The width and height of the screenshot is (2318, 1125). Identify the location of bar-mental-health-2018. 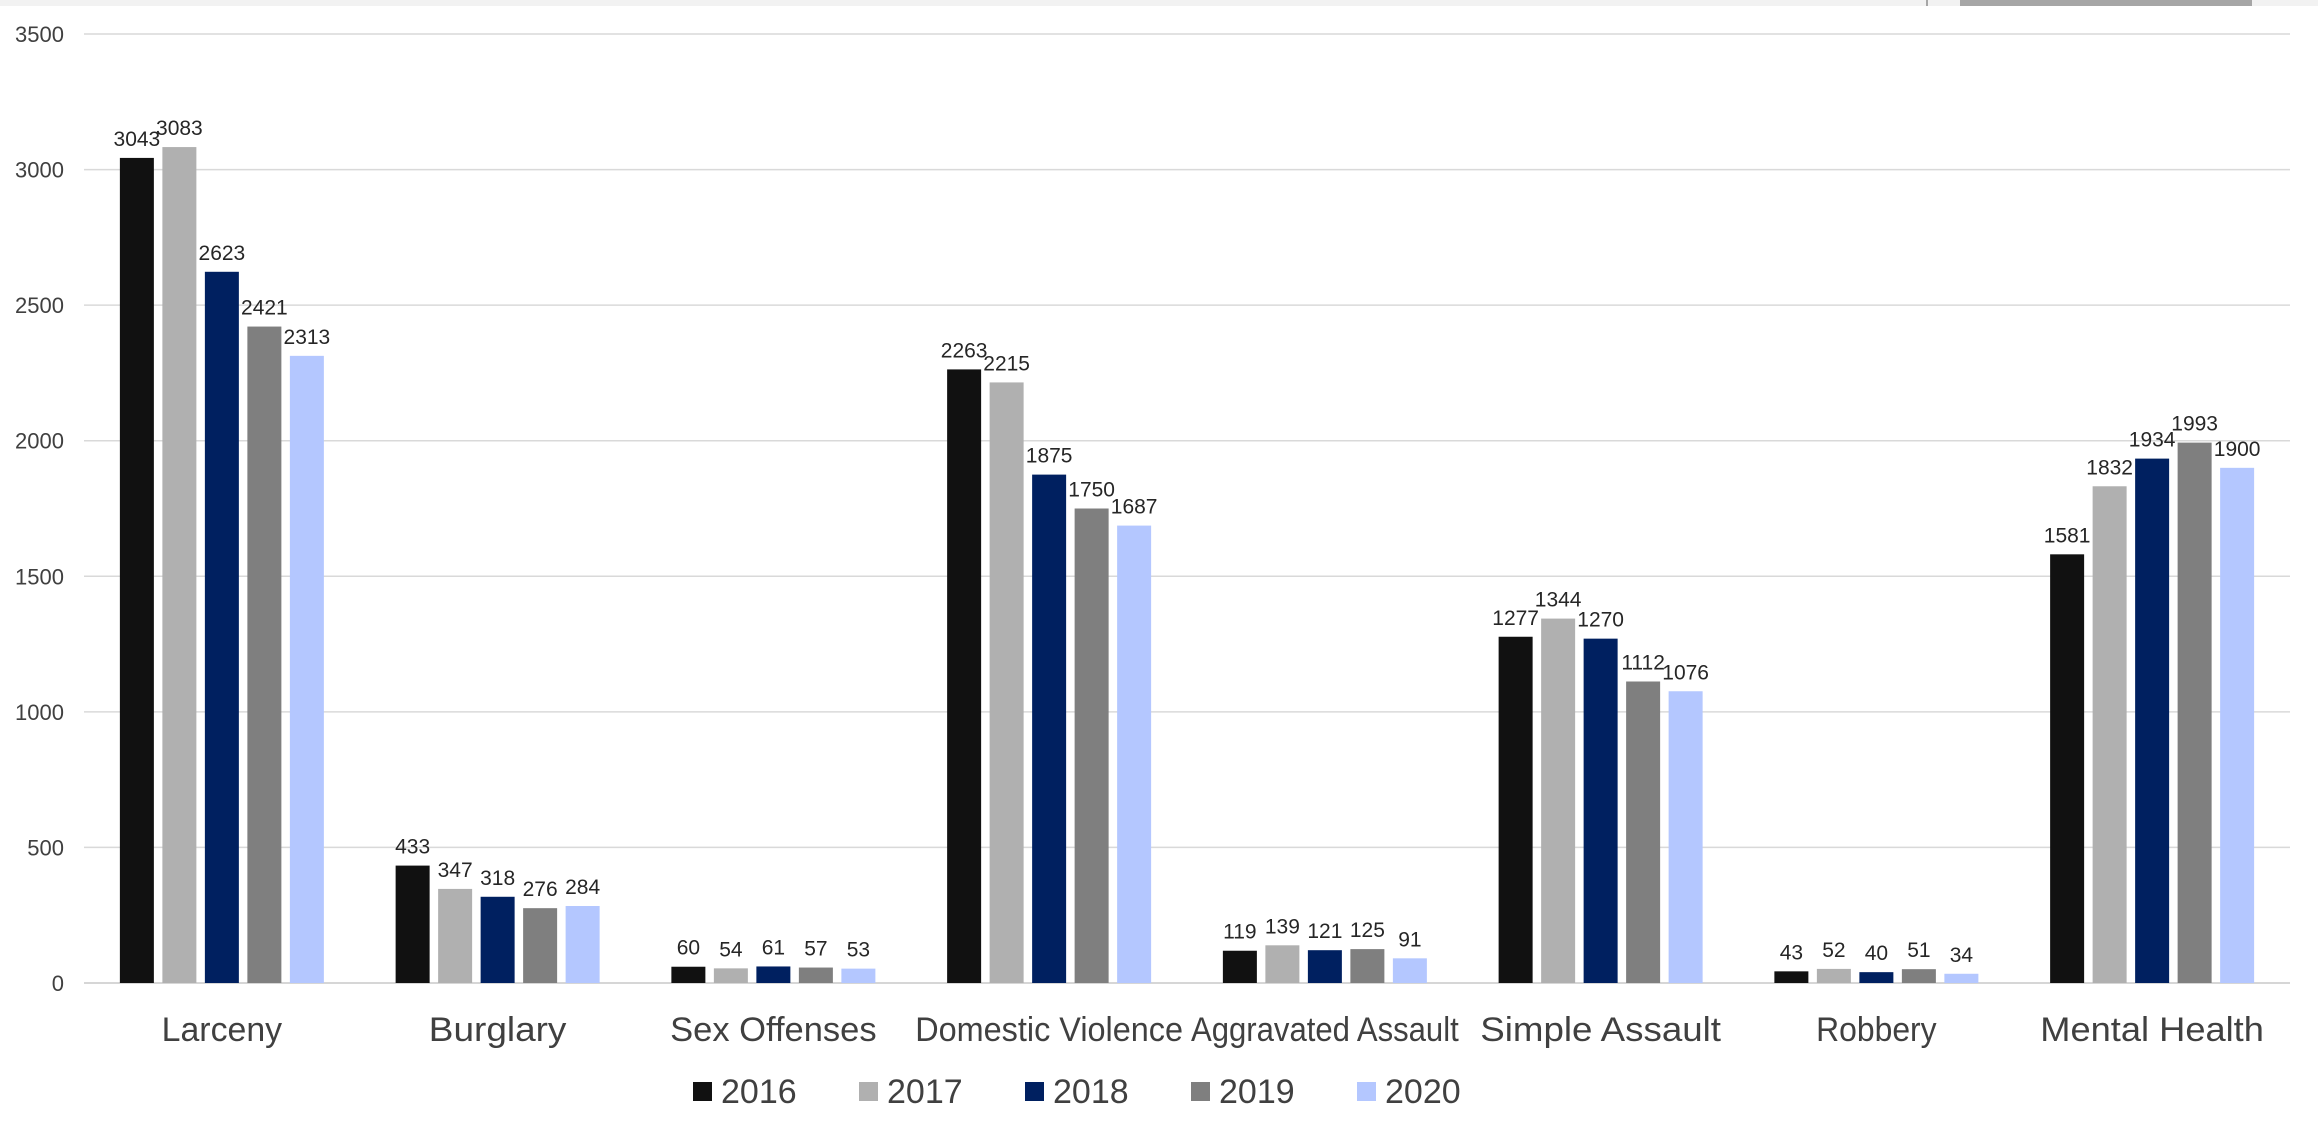
(2152, 720).